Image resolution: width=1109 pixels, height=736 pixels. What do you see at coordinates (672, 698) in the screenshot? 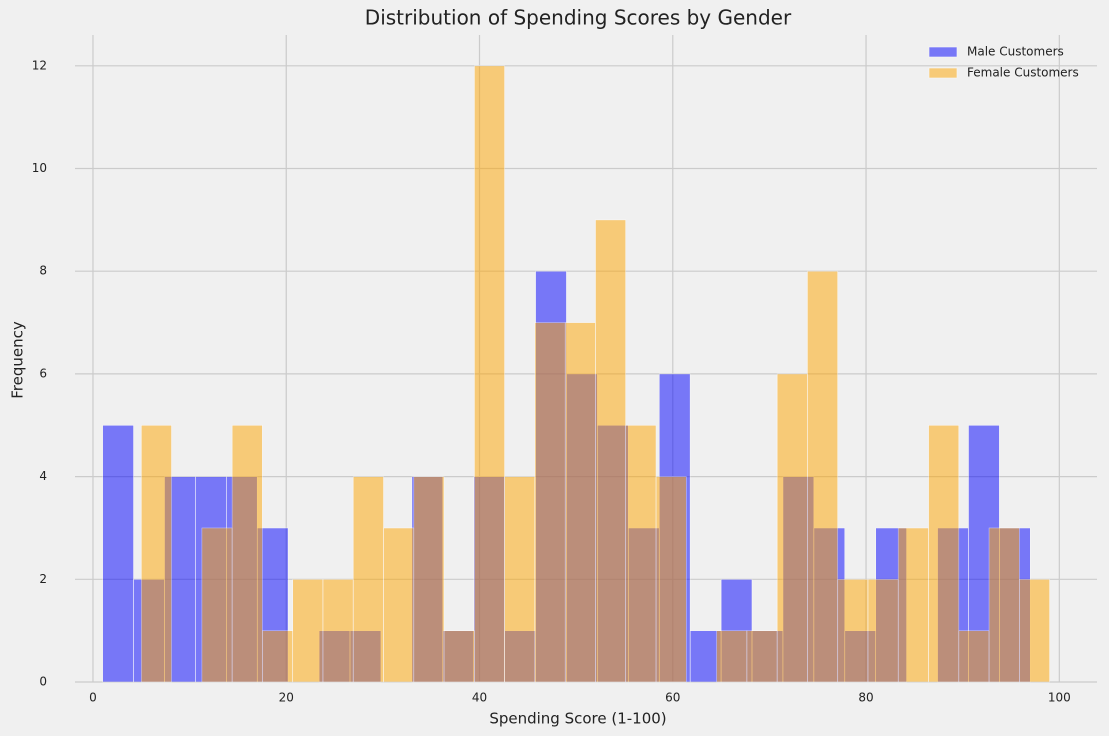
I see `x-tick-label: 60` at bounding box center [672, 698].